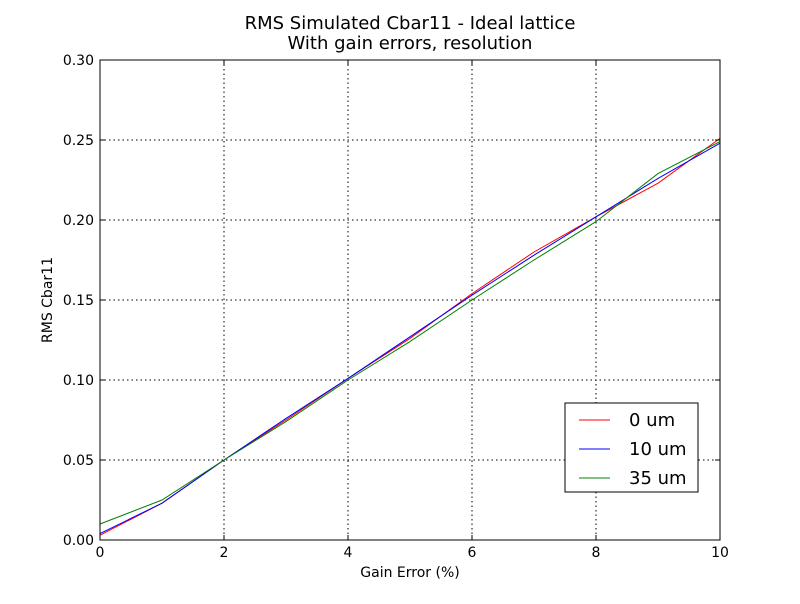 The height and width of the screenshot is (604, 800). Describe the element at coordinates (78, 301) in the screenshot. I see `y-tick-label: 0.15` at that location.